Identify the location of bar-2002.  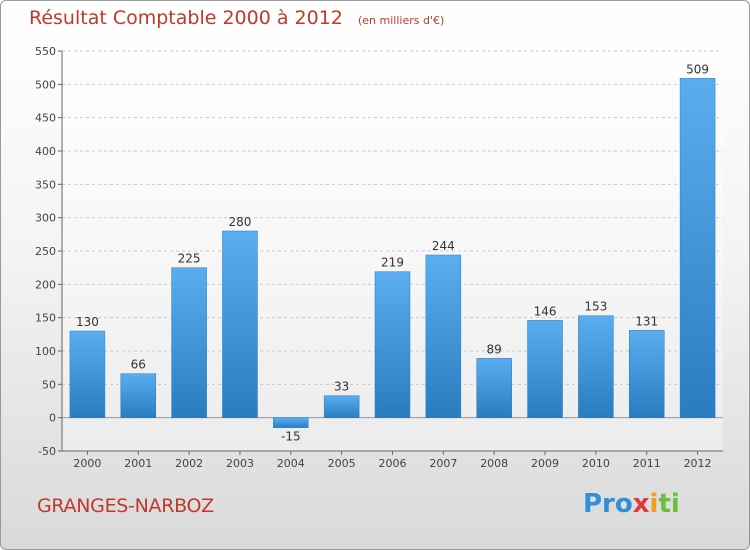
(189, 342).